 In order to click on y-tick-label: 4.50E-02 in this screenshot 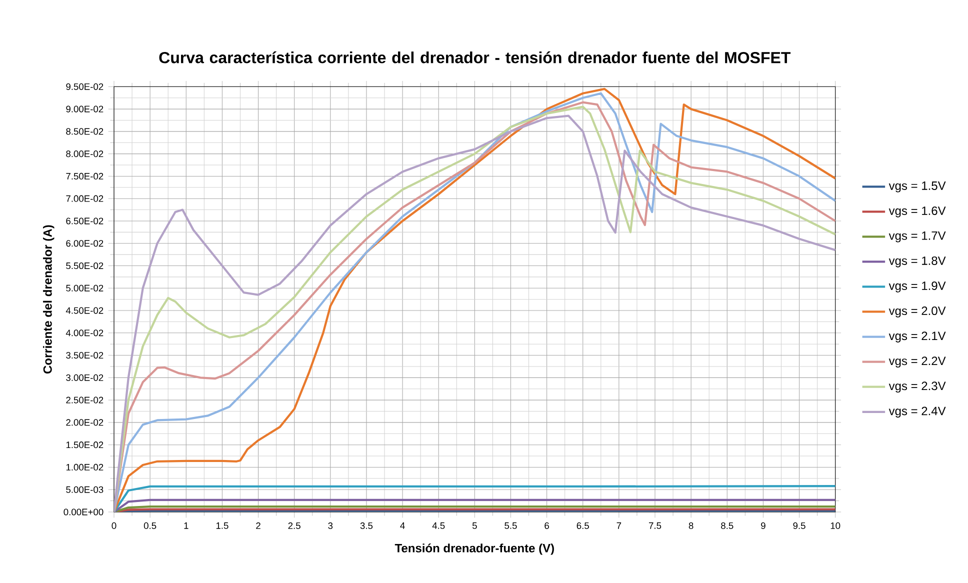, I will do `click(85, 310)`.